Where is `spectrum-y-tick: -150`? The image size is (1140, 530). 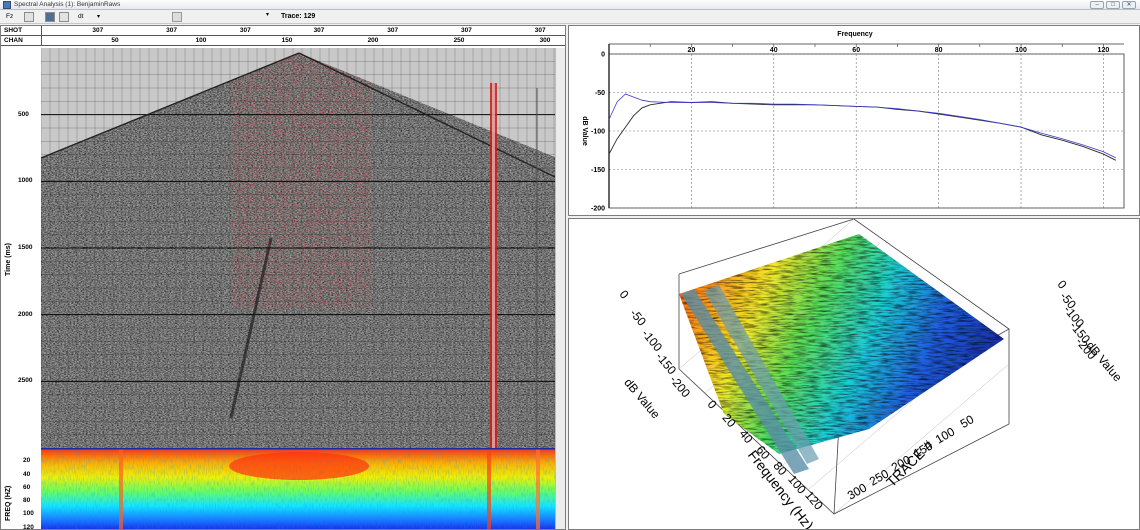 spectrum-y-tick: -150 is located at coordinates (598, 170).